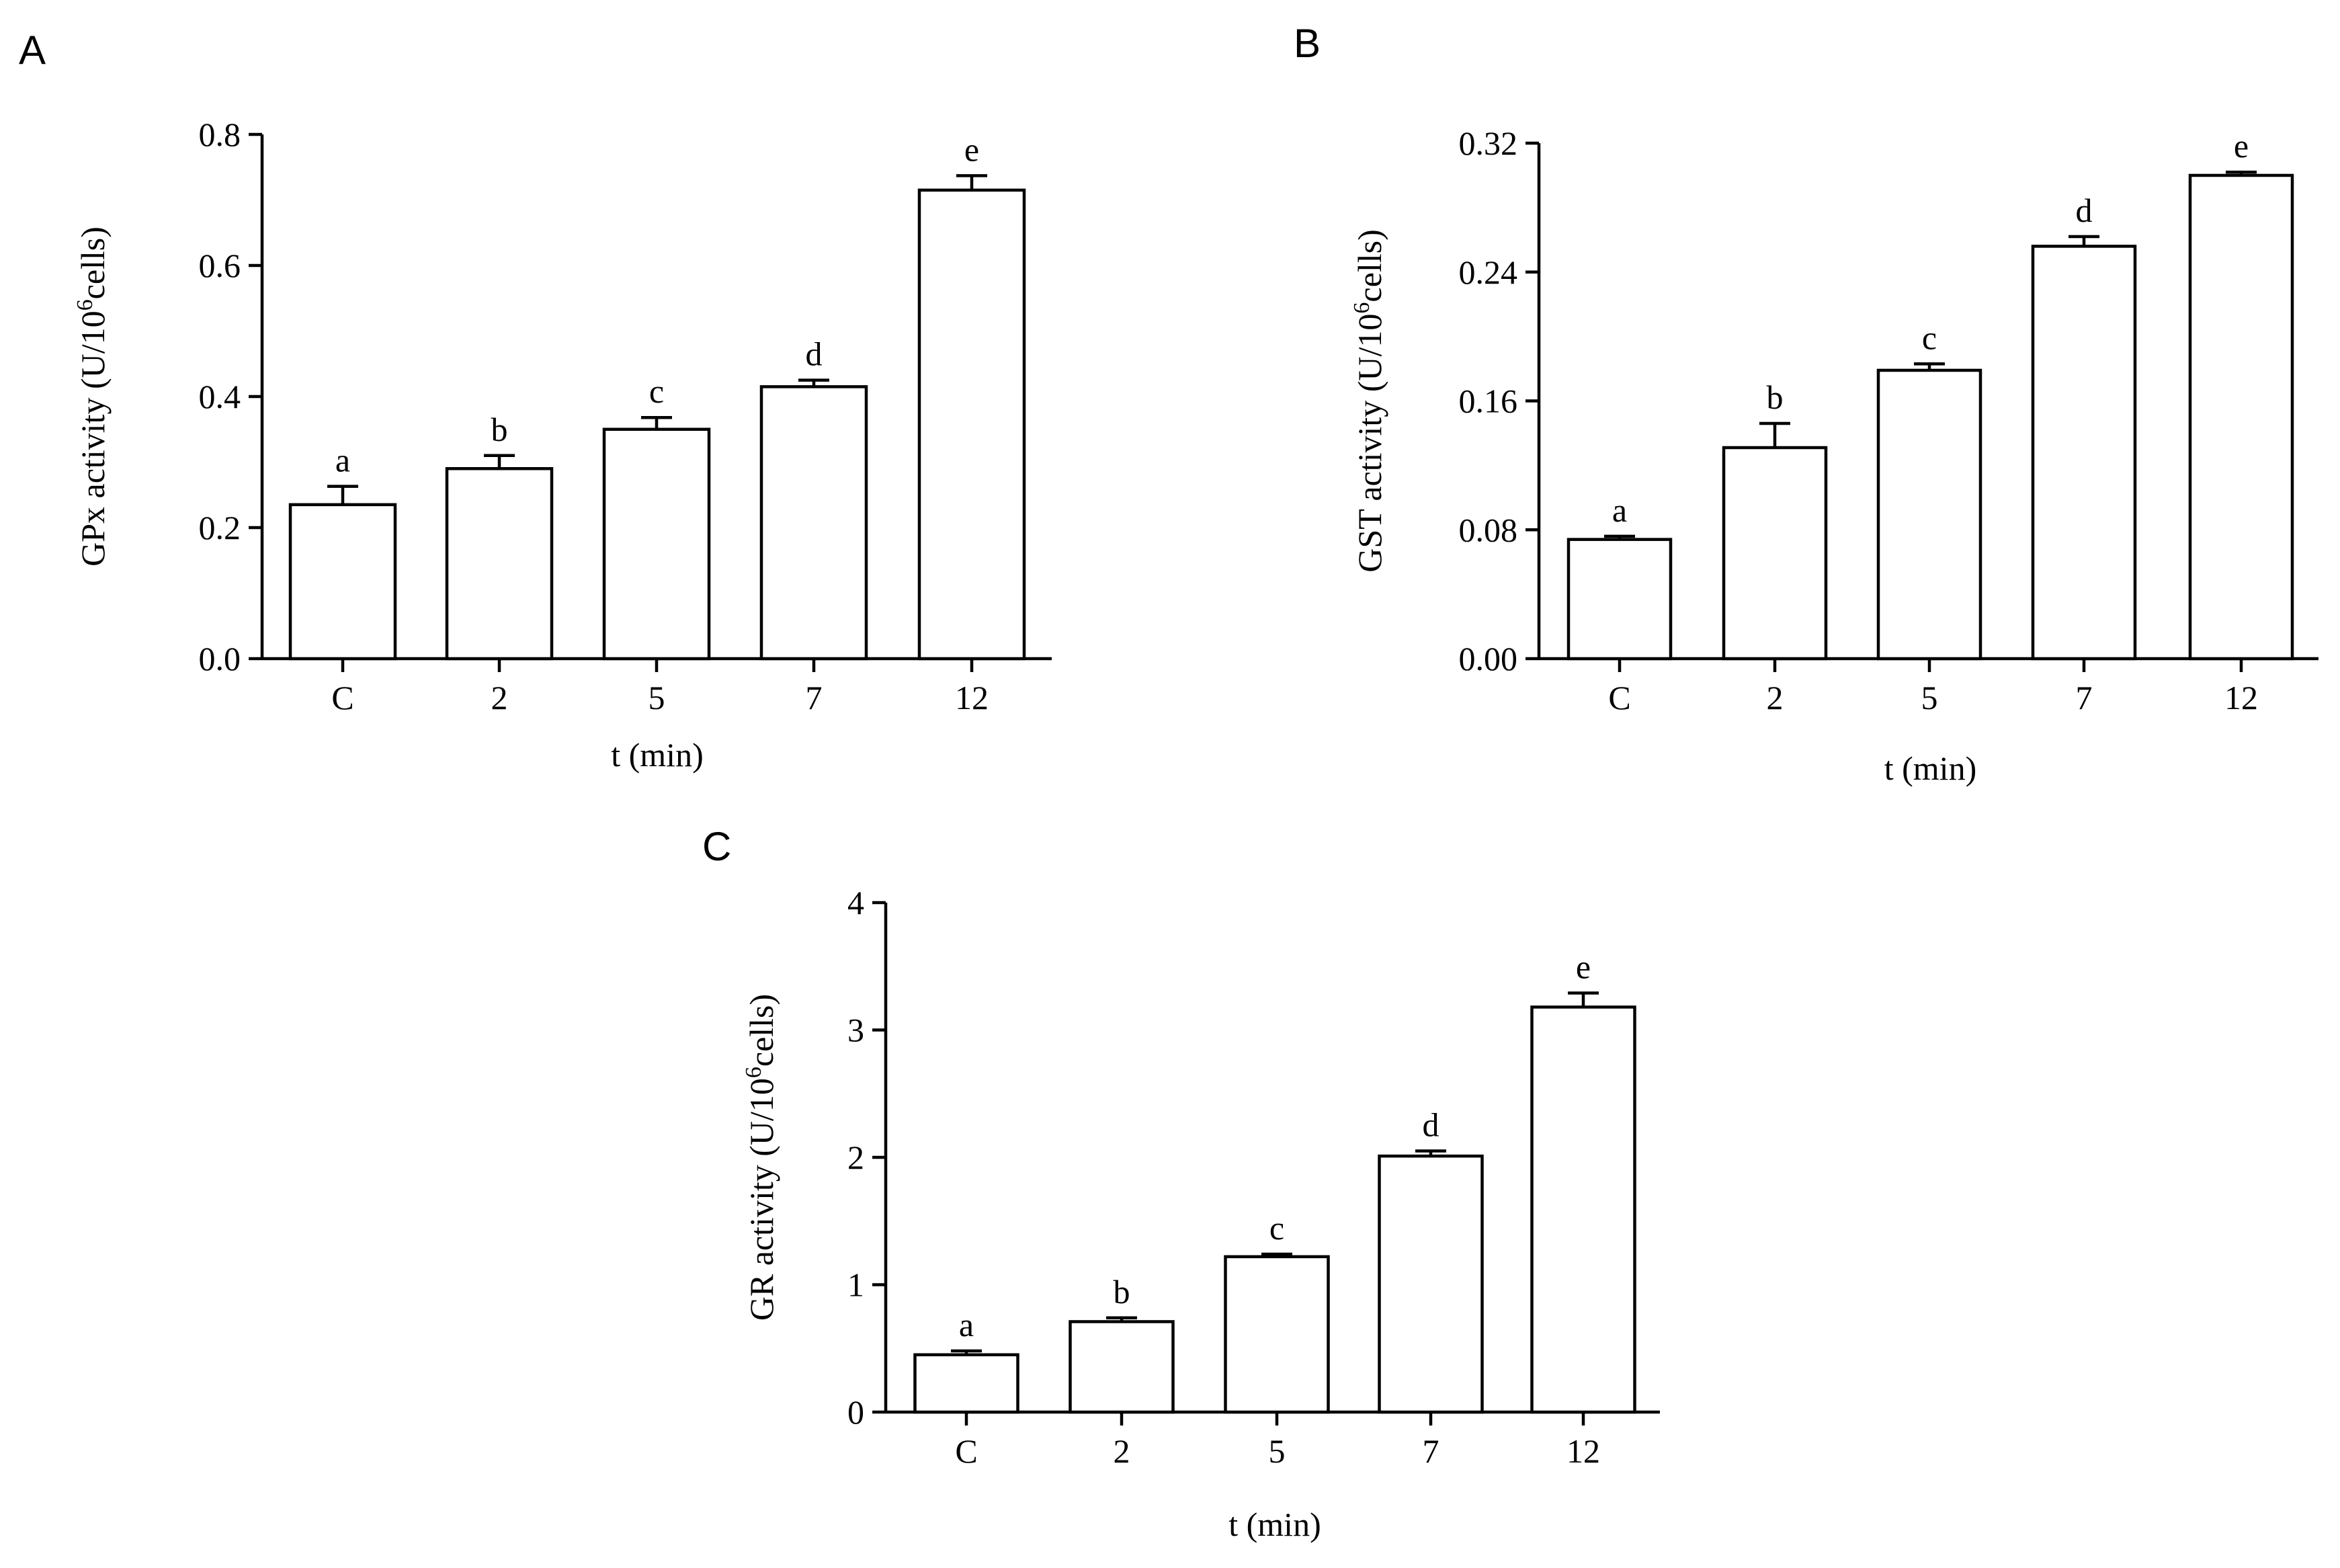 Image resolution: width=2340 pixels, height=1568 pixels. I want to click on y-tick-label: 0.24, so click(1488, 272).